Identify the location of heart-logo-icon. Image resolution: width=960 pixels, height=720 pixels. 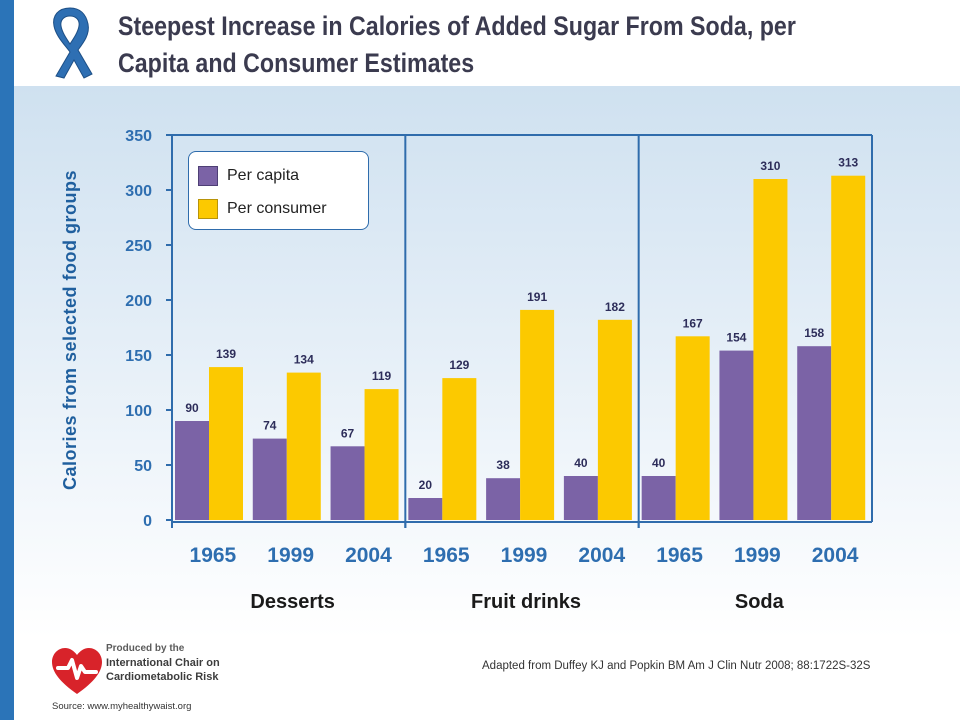
(77, 671).